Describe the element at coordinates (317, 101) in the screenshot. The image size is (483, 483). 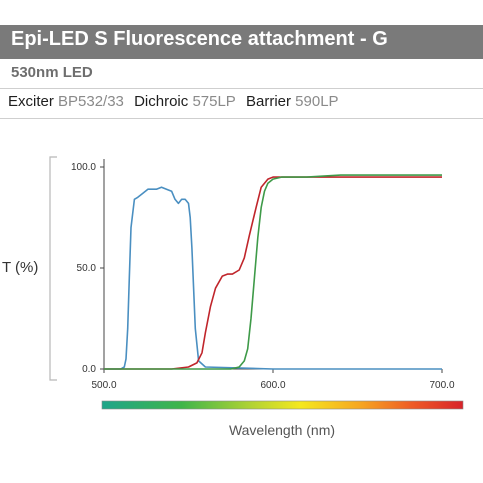
I see `barrier-value: 590LP` at that location.